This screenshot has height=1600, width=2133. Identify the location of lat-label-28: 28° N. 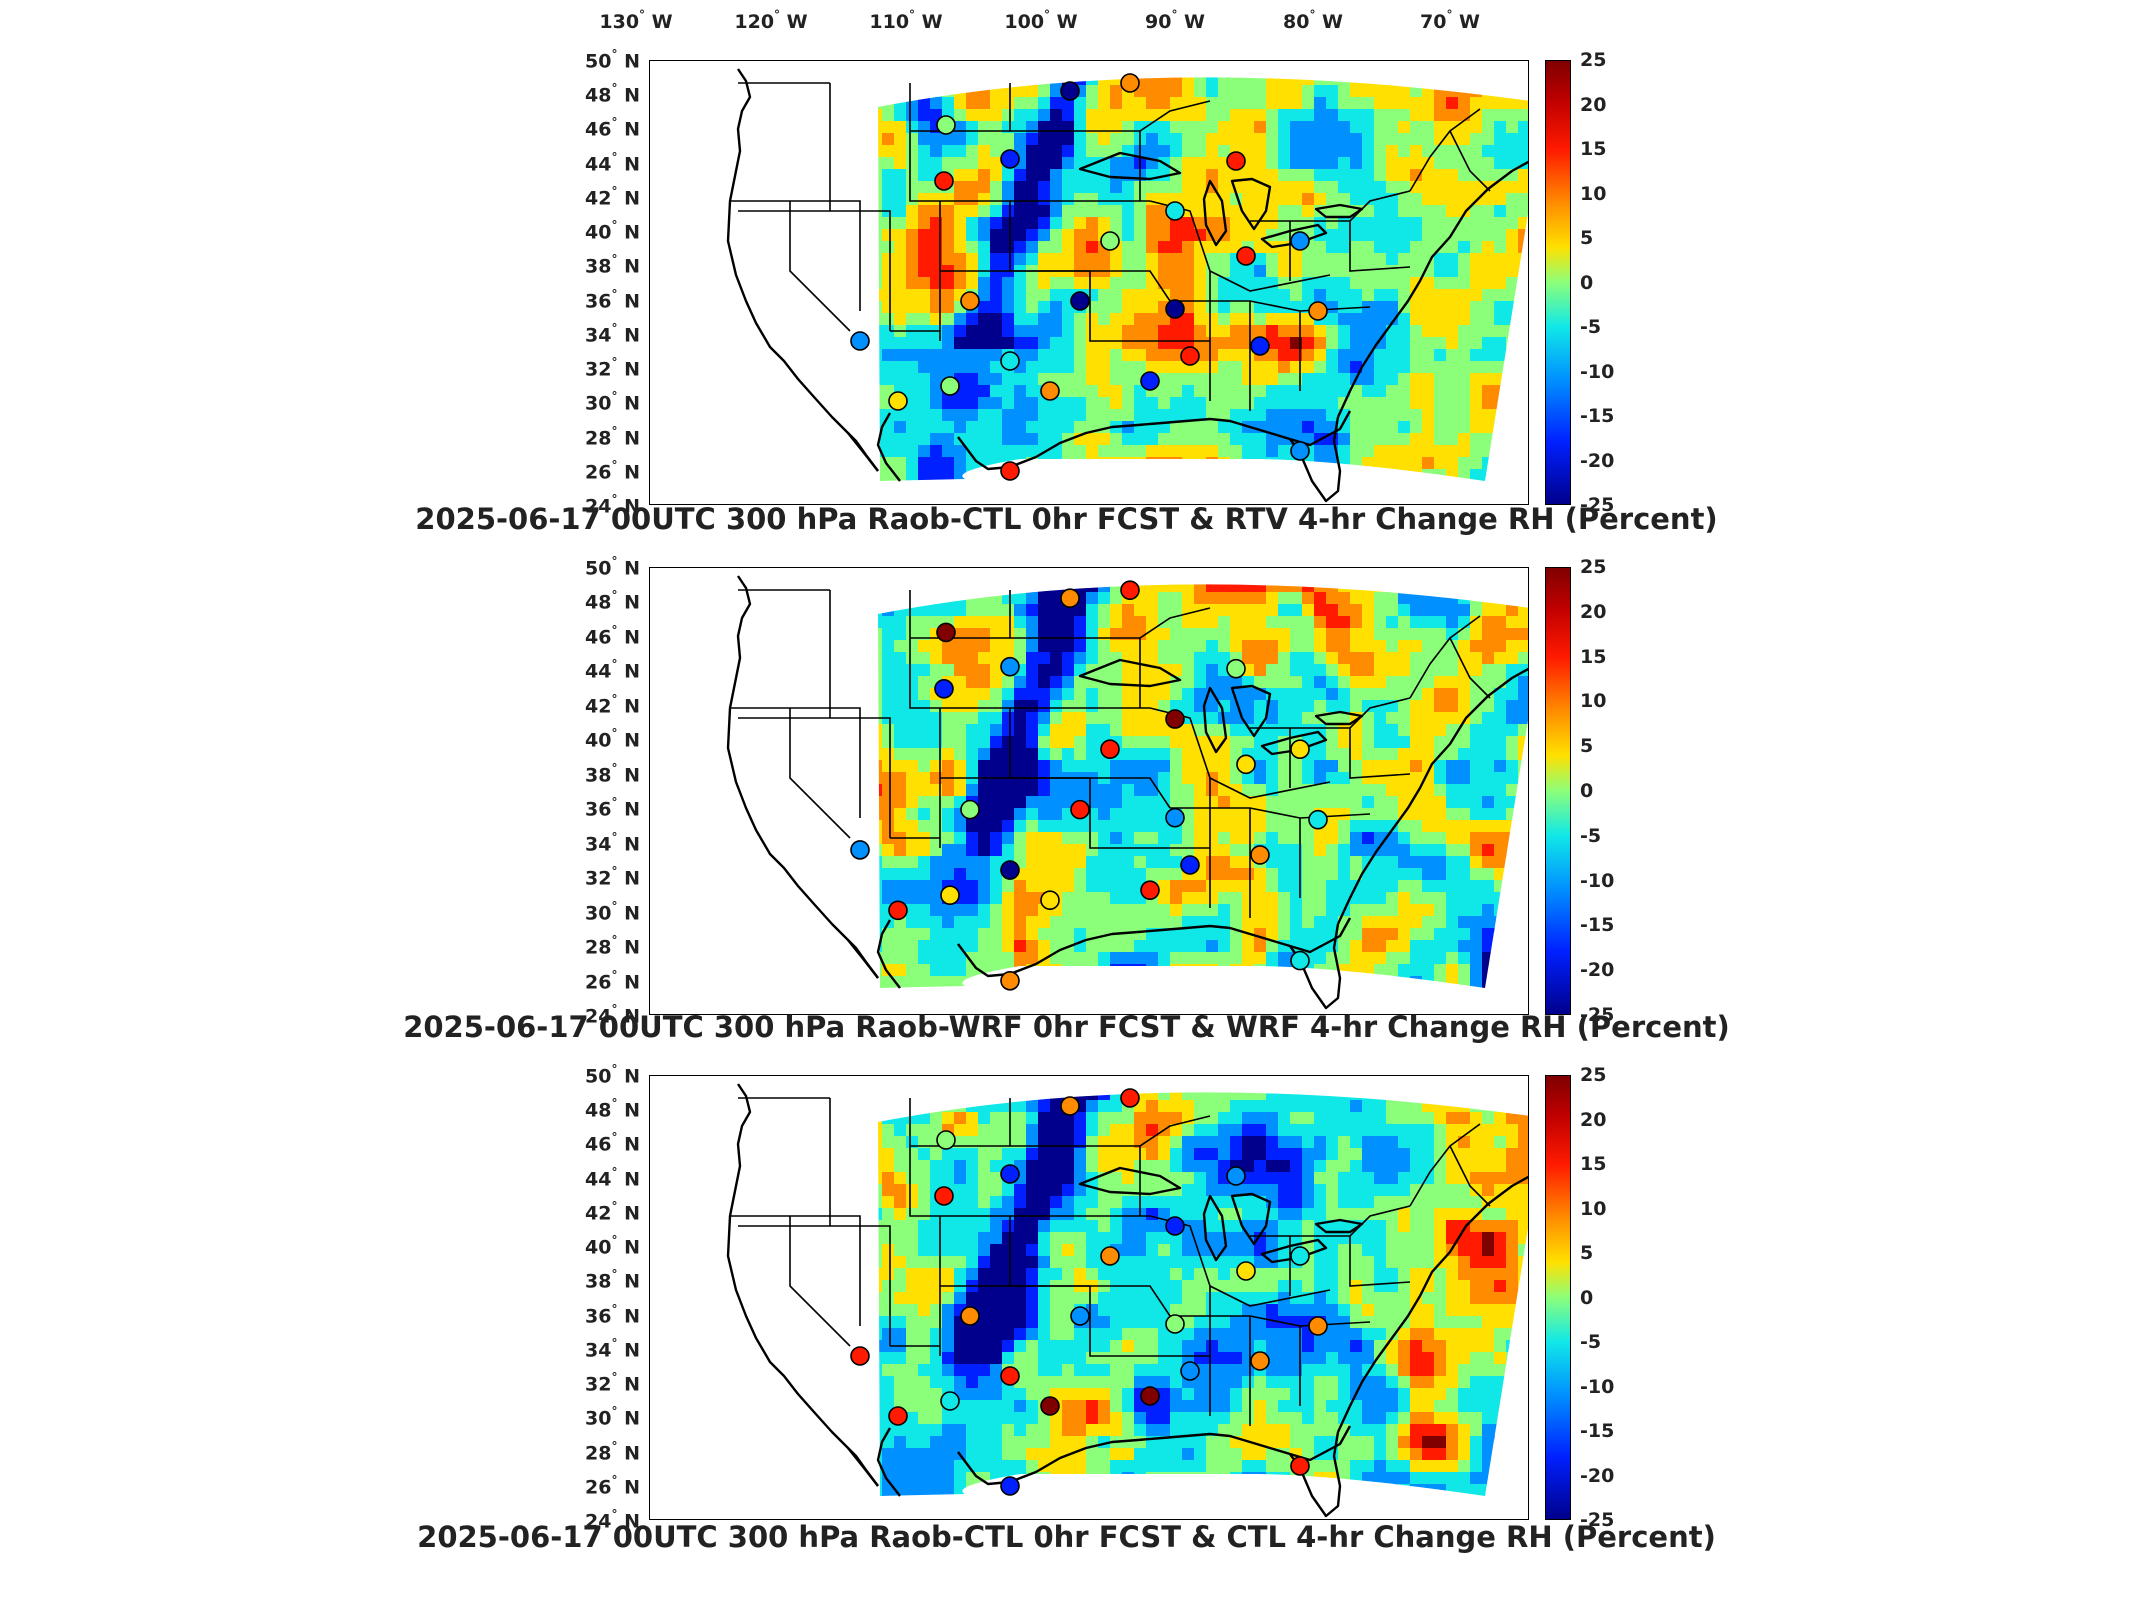
(612, 946).